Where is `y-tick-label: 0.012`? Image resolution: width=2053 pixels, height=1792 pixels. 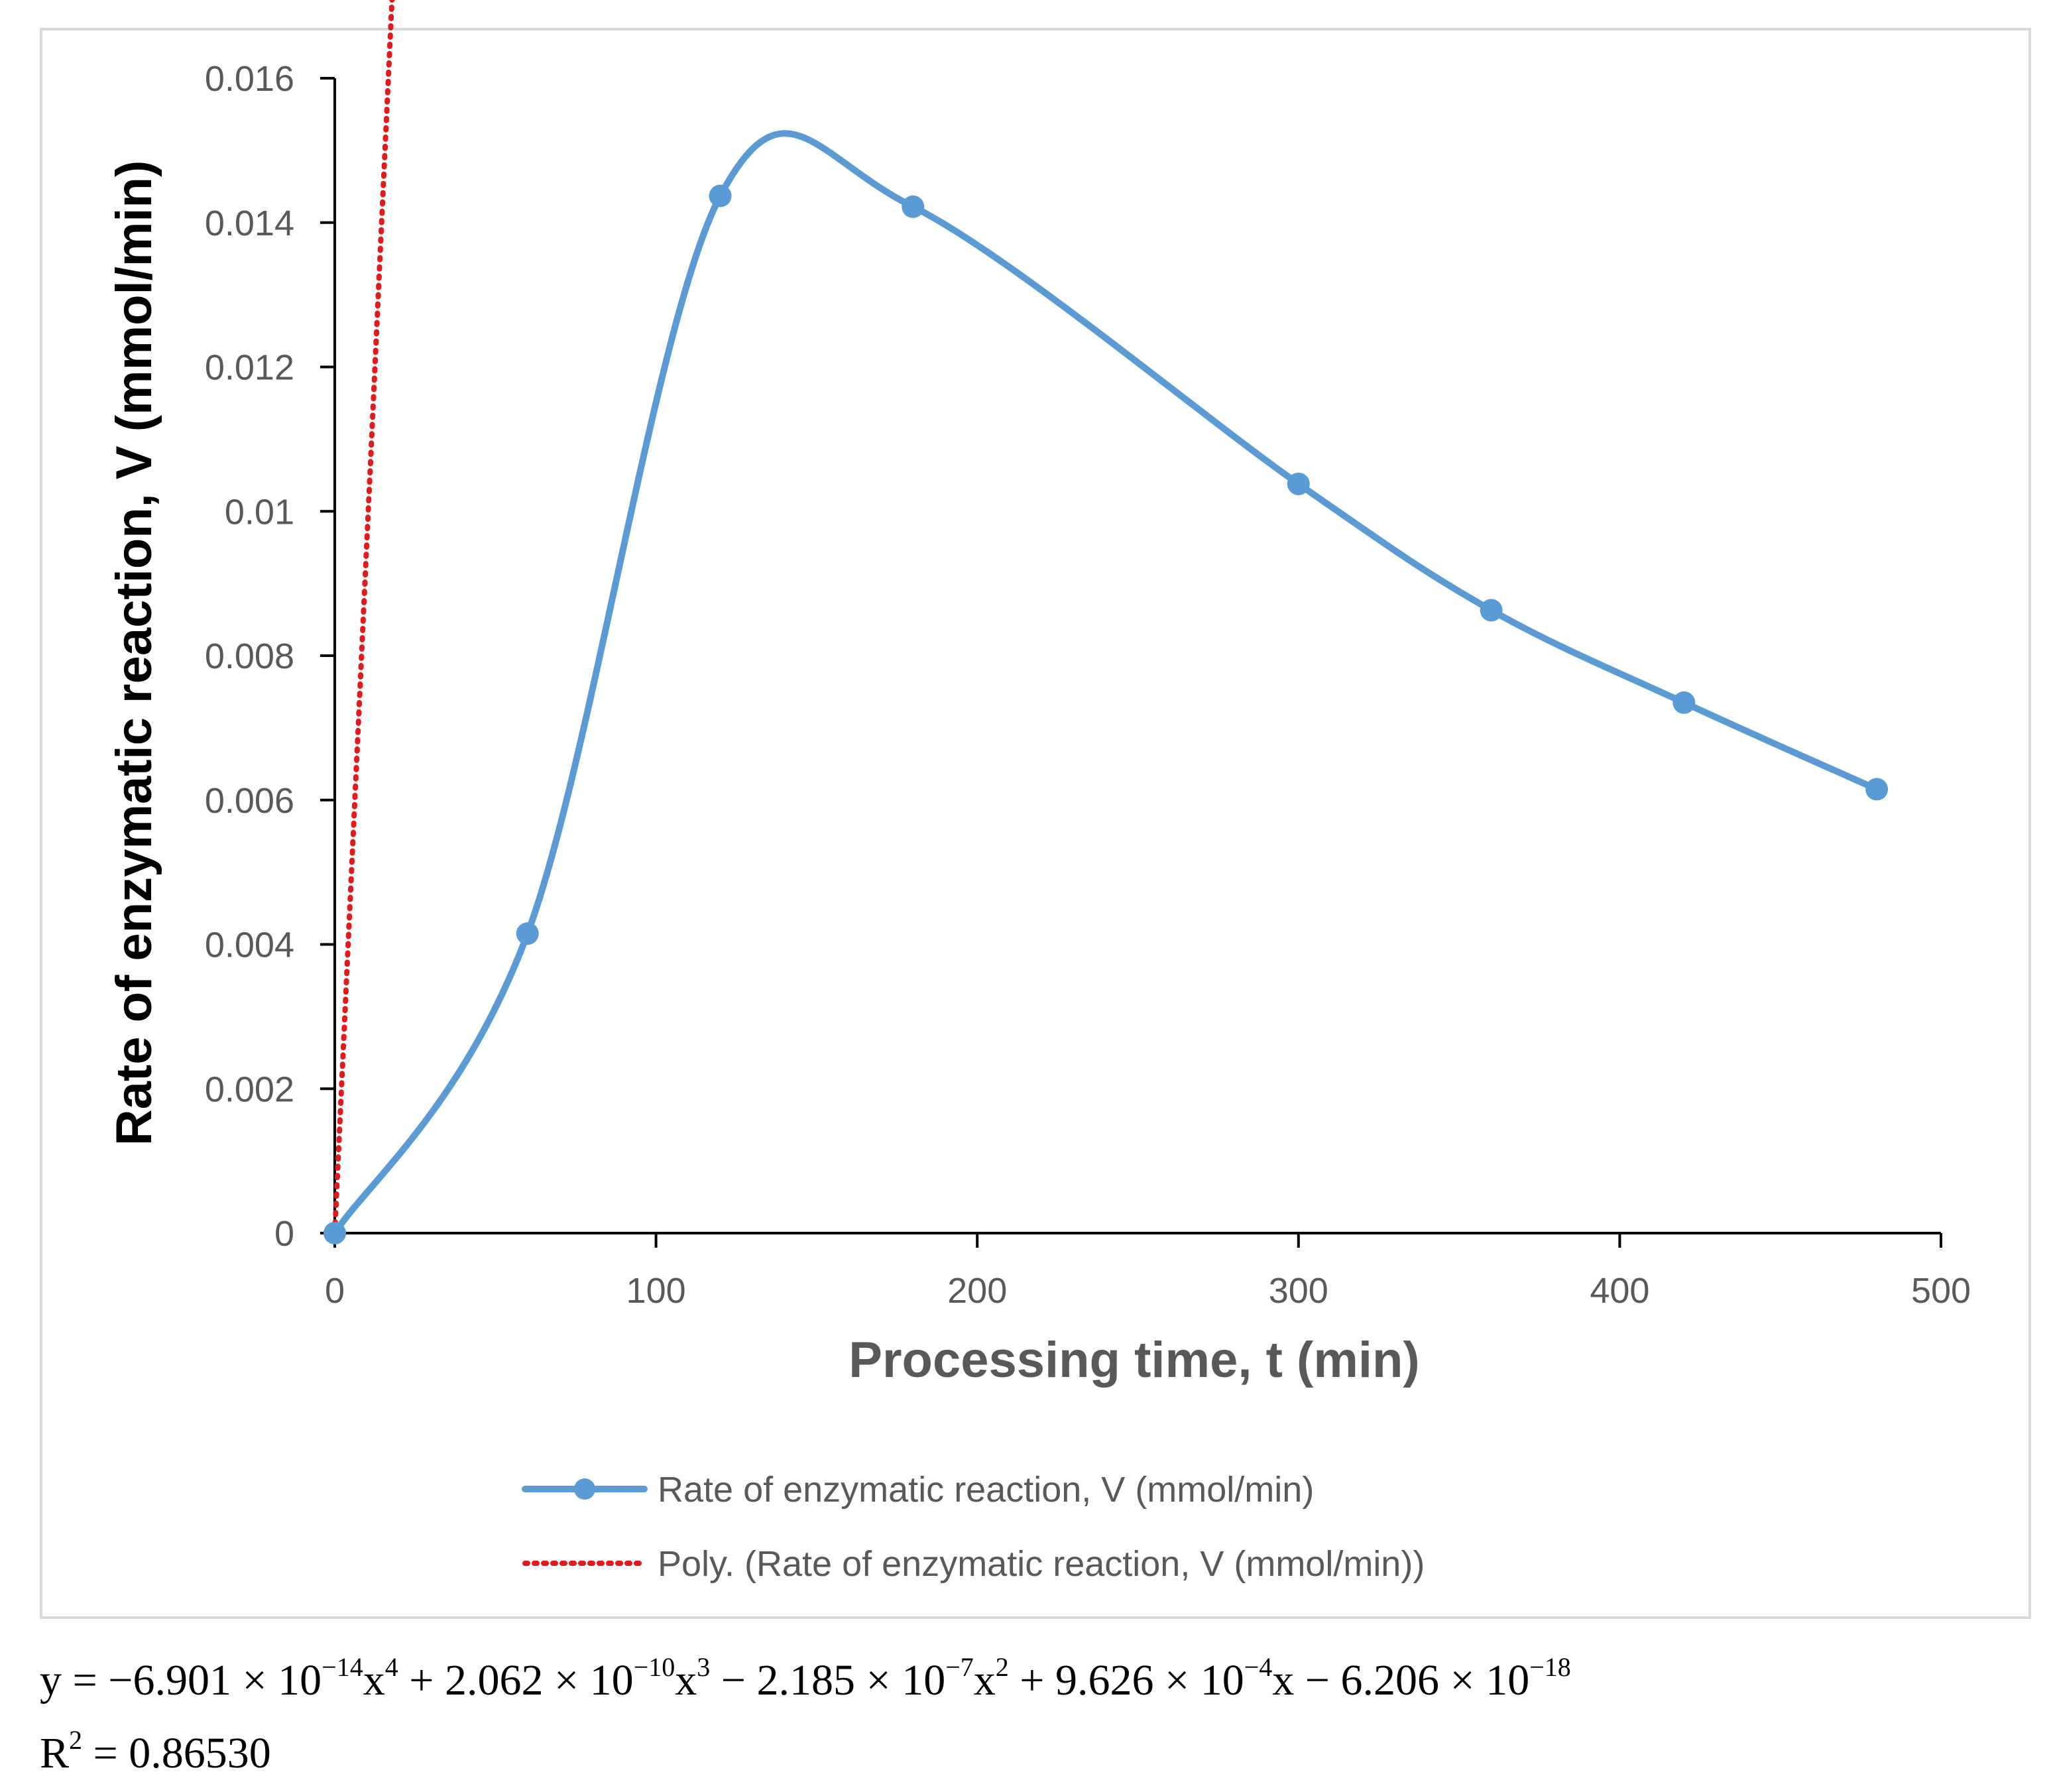
y-tick-label: 0.012 is located at coordinates (249, 368).